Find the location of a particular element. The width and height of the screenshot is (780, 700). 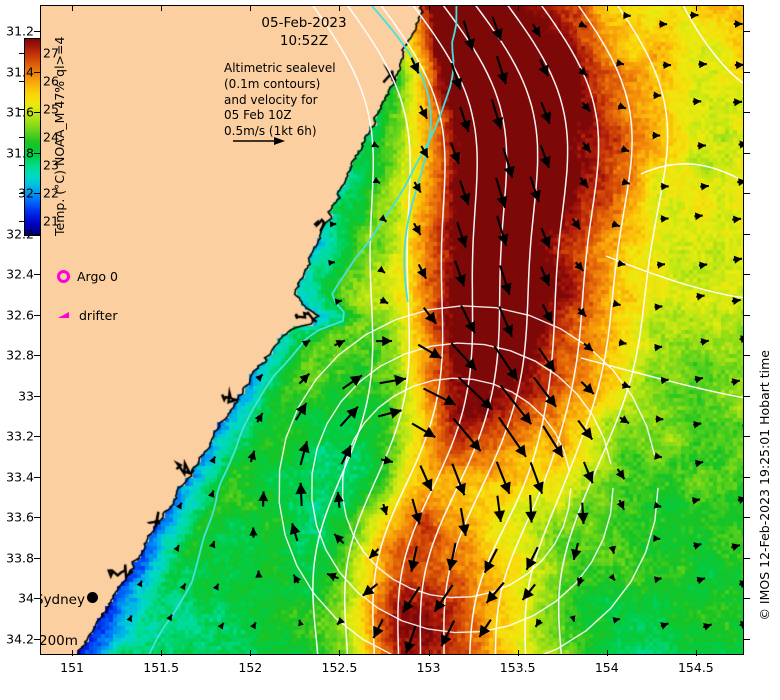

x-axis-tick-154.5: 154.5 is located at coordinates (695, 667).